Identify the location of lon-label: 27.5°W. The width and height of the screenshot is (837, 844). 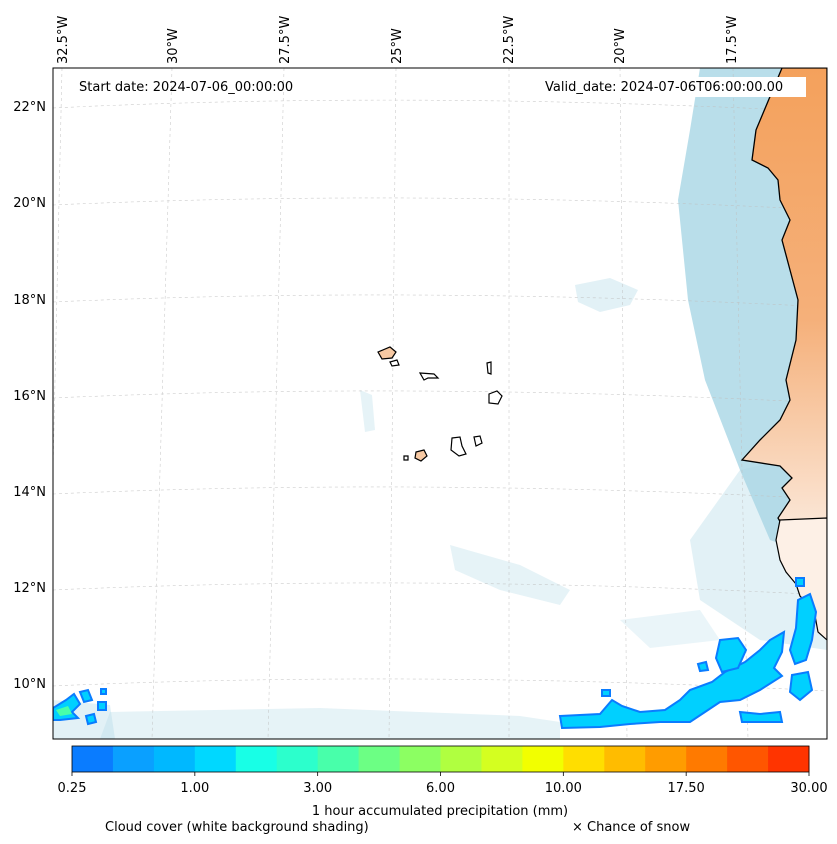
(285, 40).